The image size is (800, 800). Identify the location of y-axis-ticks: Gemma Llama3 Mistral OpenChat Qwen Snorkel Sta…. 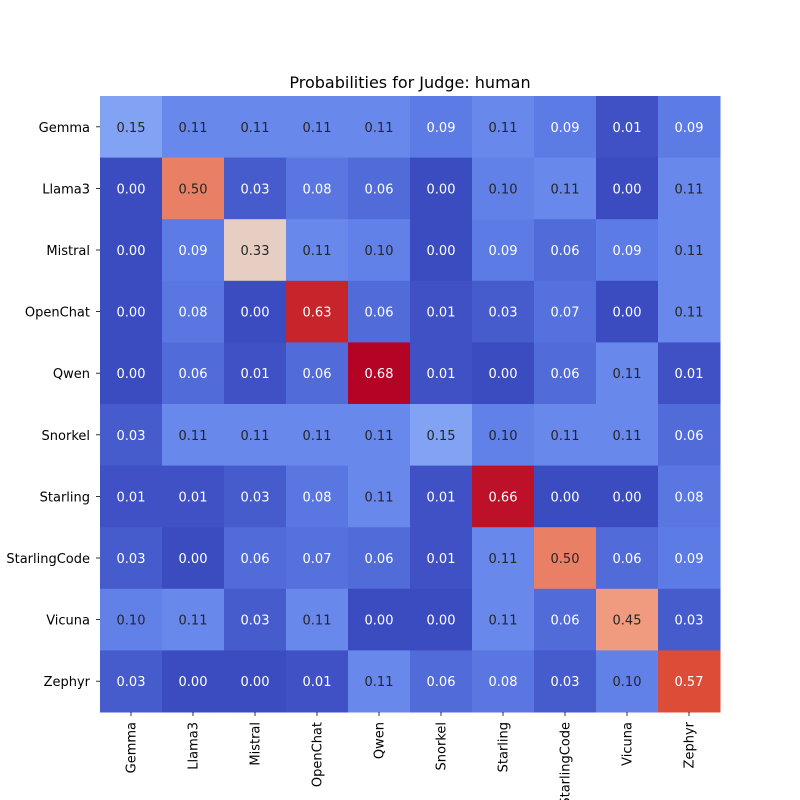
(53, 405).